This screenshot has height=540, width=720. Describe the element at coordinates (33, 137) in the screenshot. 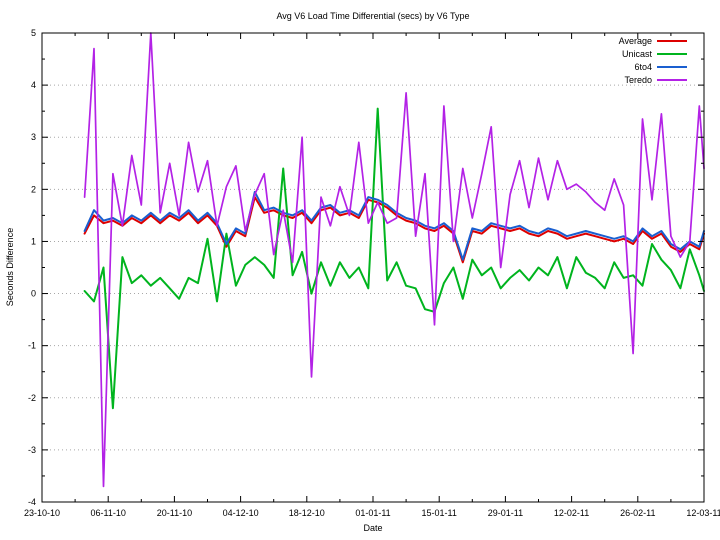

I see `y-tick-label: 3` at that location.